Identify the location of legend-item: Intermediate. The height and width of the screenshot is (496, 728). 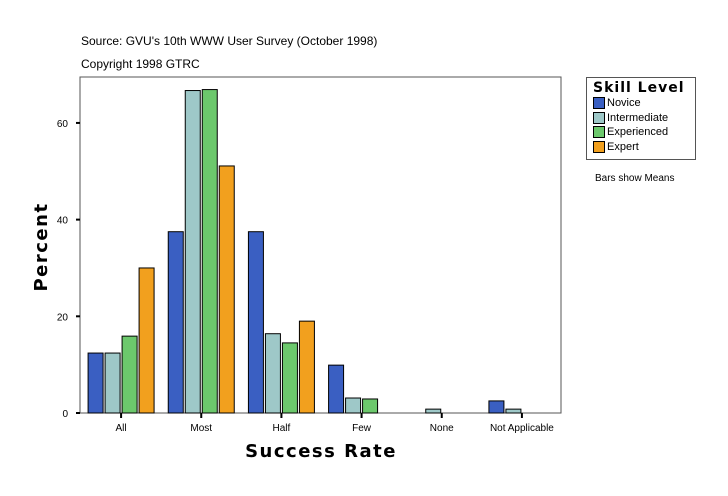
(644, 118).